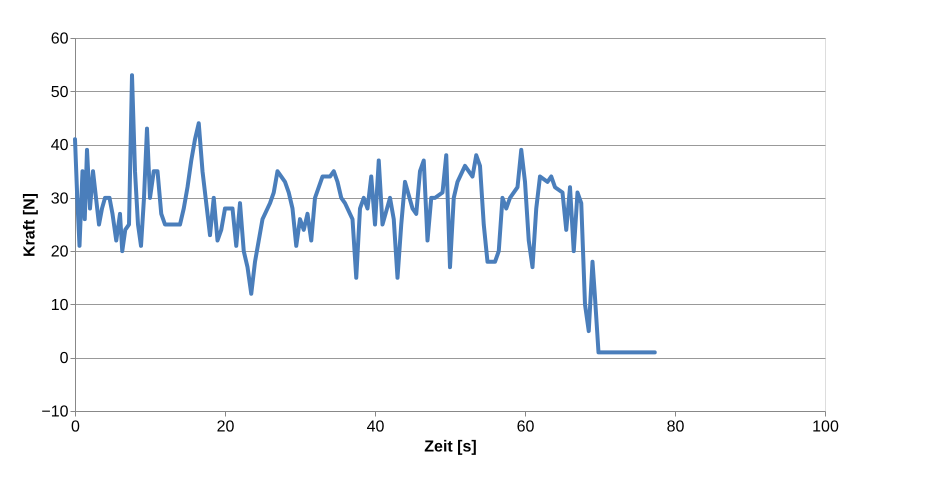 This screenshot has height=489, width=939. What do you see at coordinates (55, 412) in the screenshot?
I see `y-tick-label: −10` at bounding box center [55, 412].